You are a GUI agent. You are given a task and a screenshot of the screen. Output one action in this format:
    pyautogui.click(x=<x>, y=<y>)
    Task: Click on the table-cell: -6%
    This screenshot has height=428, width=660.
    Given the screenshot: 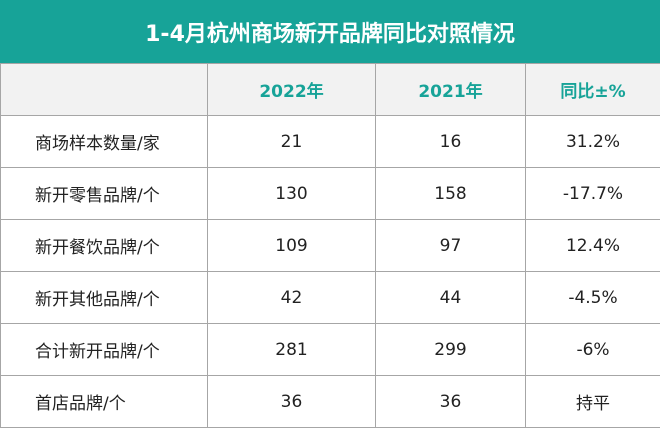 What is the action you would take?
    pyautogui.click(x=592, y=349)
    